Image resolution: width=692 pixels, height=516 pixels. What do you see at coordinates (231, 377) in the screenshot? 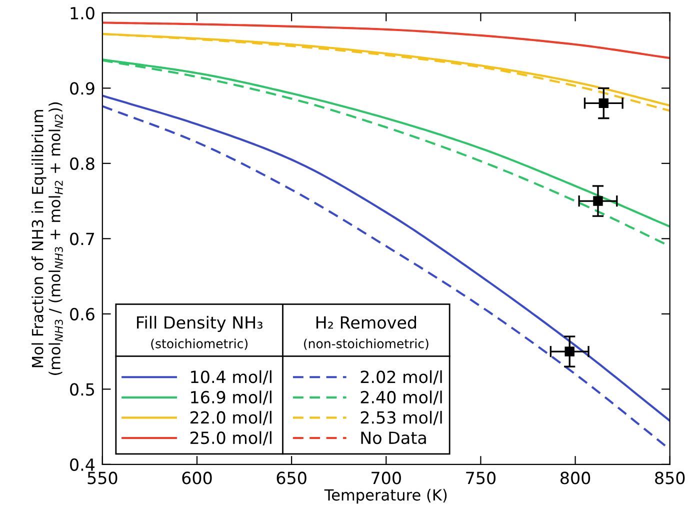
I see `legend-label: 10.4 mol/l` at bounding box center [231, 377].